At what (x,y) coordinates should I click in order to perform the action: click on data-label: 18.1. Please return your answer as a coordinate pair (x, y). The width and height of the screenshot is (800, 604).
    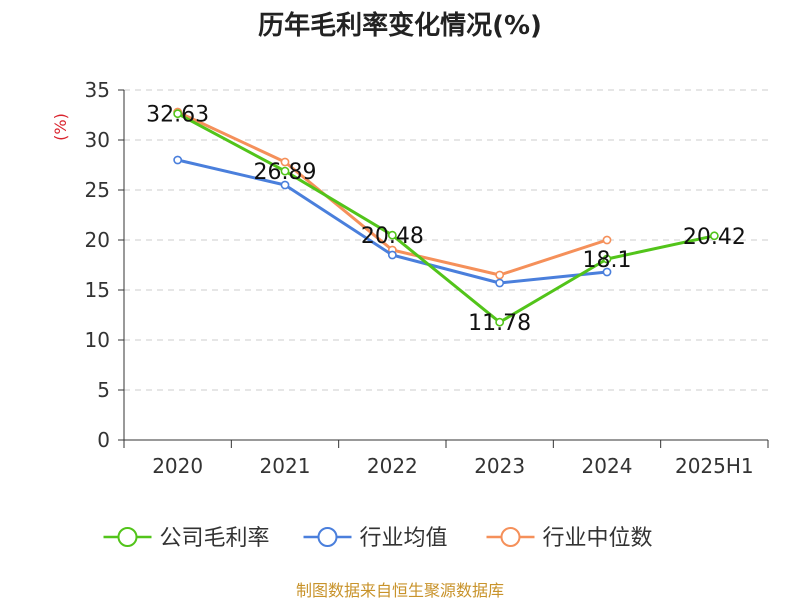
    Looking at the image, I should click on (607, 260).